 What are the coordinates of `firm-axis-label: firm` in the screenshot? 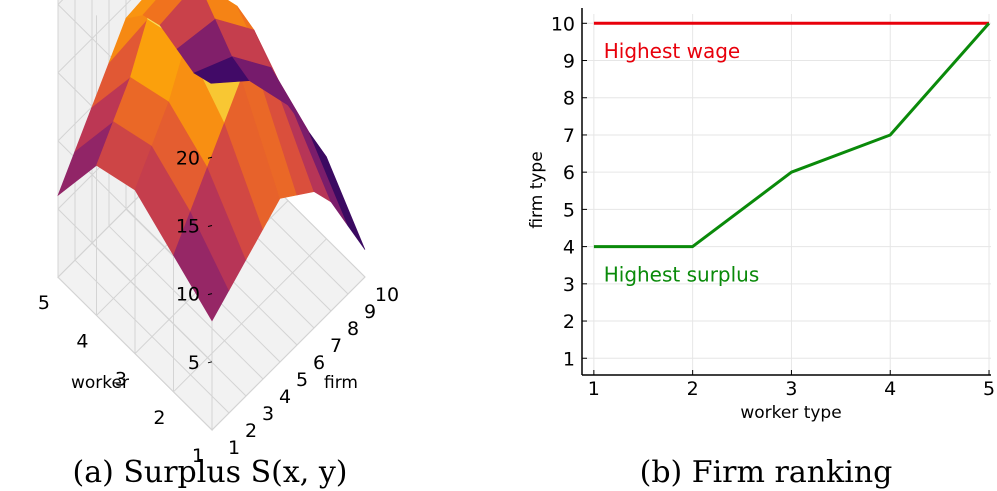 It's located at (341, 383).